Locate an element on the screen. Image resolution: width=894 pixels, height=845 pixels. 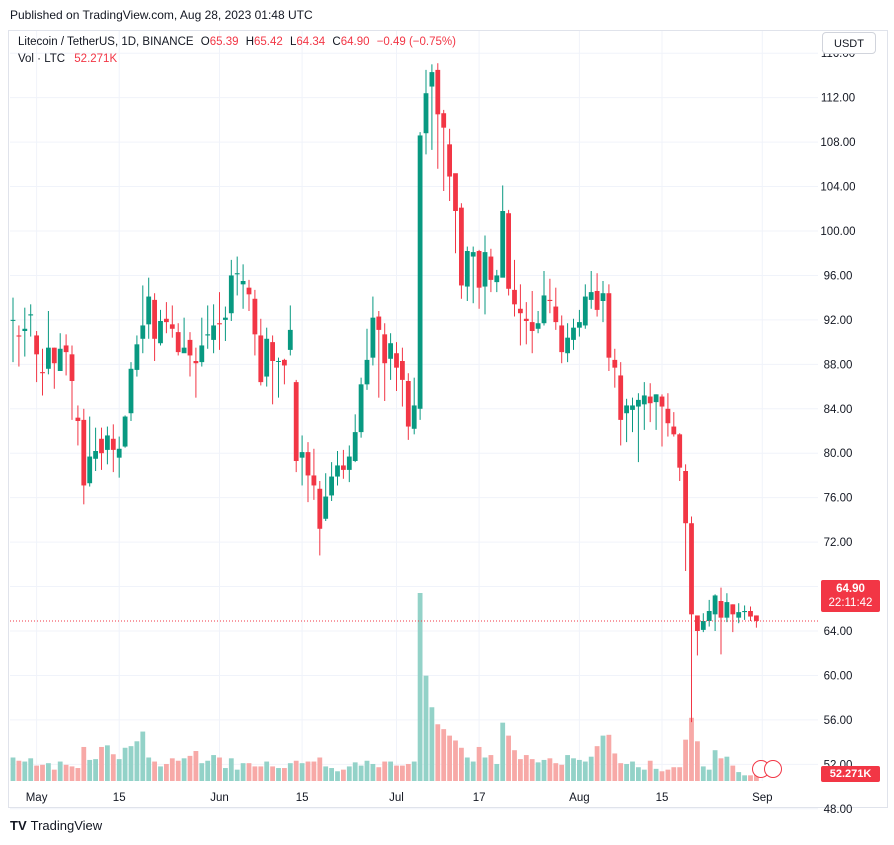
price-tick-label: 100.00 is located at coordinates (837, 232).